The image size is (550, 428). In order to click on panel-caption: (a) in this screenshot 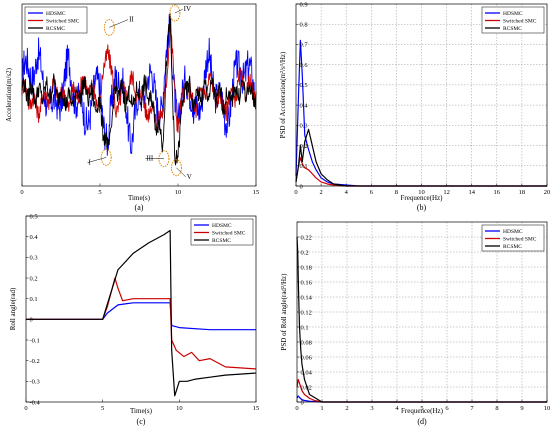, I will do `click(139, 207)`.